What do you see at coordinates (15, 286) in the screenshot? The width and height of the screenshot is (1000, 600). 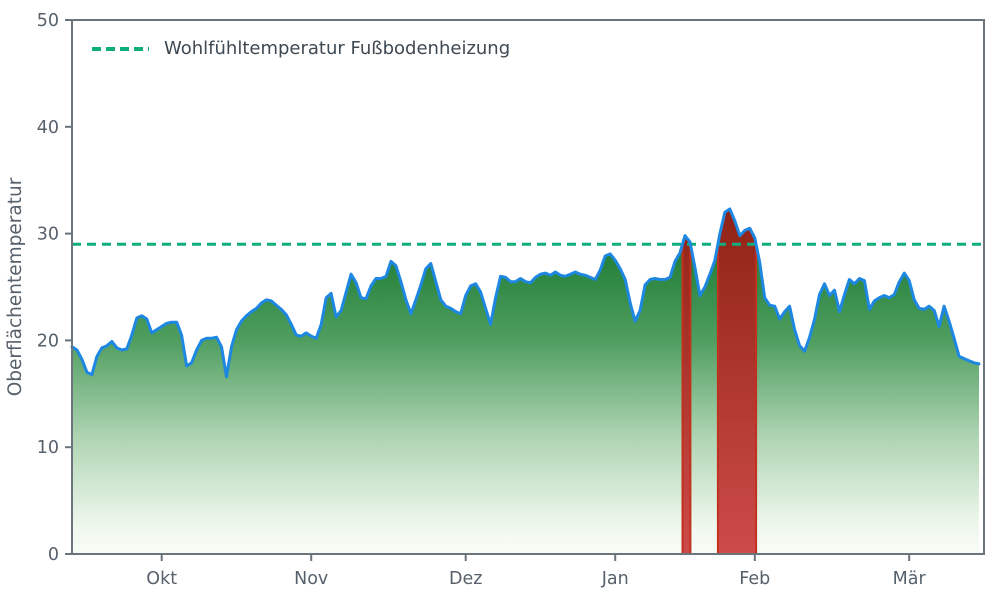 I see `y-axis-label: Oberflächentemperatur` at bounding box center [15, 286].